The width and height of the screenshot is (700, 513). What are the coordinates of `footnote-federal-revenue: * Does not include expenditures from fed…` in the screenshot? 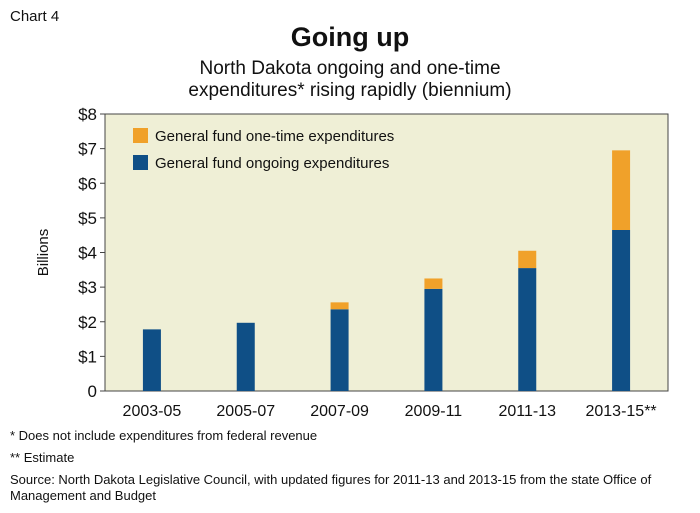 It's located at (164, 435).